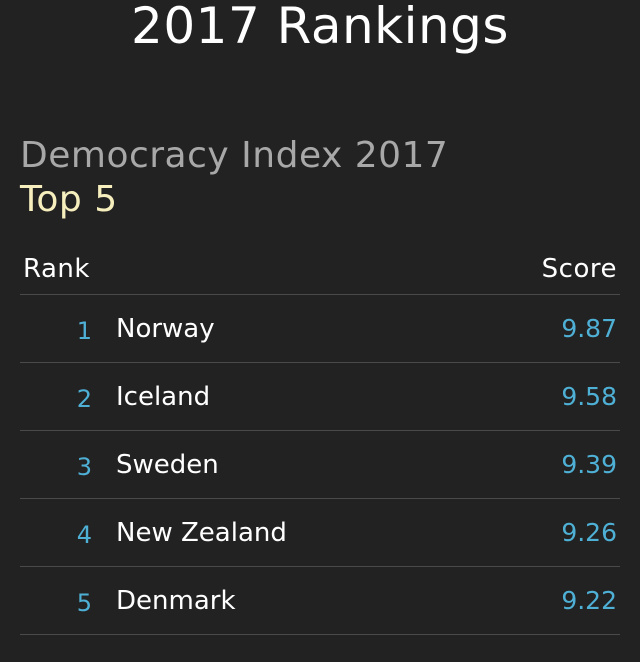  I want to click on index-heading: Democracy Index 2017 Top 5, so click(320, 178).